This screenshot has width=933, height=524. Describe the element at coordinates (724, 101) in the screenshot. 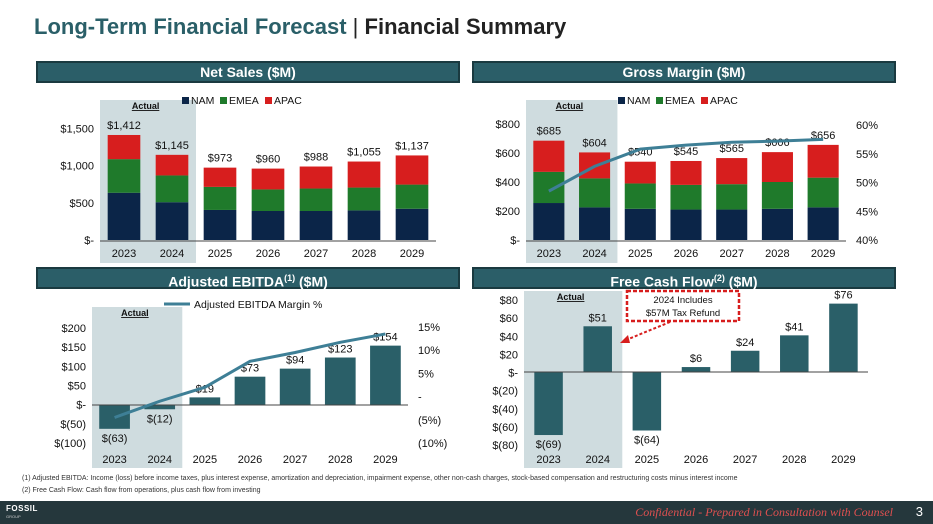

I see `legend-label: APAC` at that location.